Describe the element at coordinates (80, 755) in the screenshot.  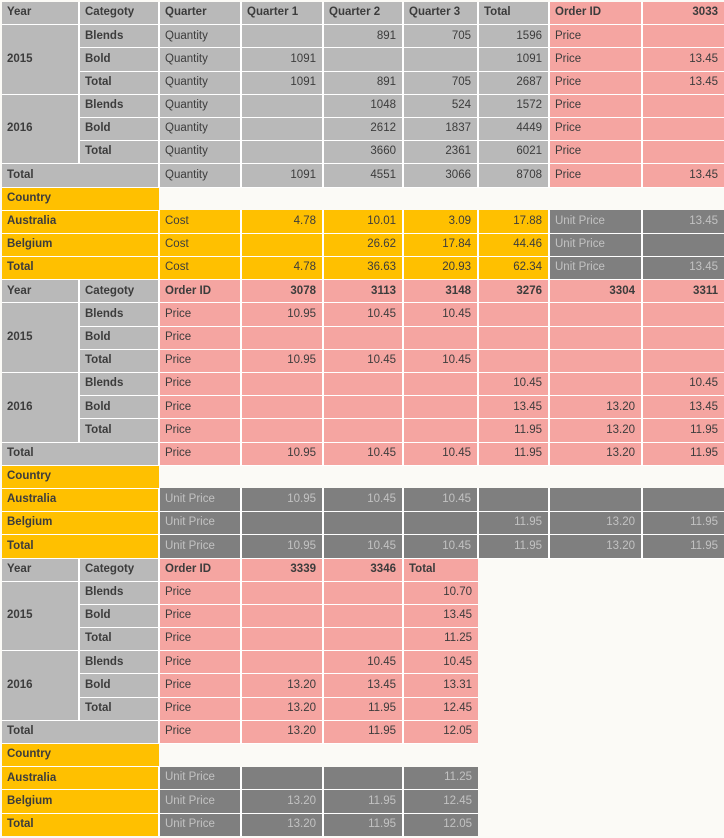
I see `country-section-header: Country` at that location.